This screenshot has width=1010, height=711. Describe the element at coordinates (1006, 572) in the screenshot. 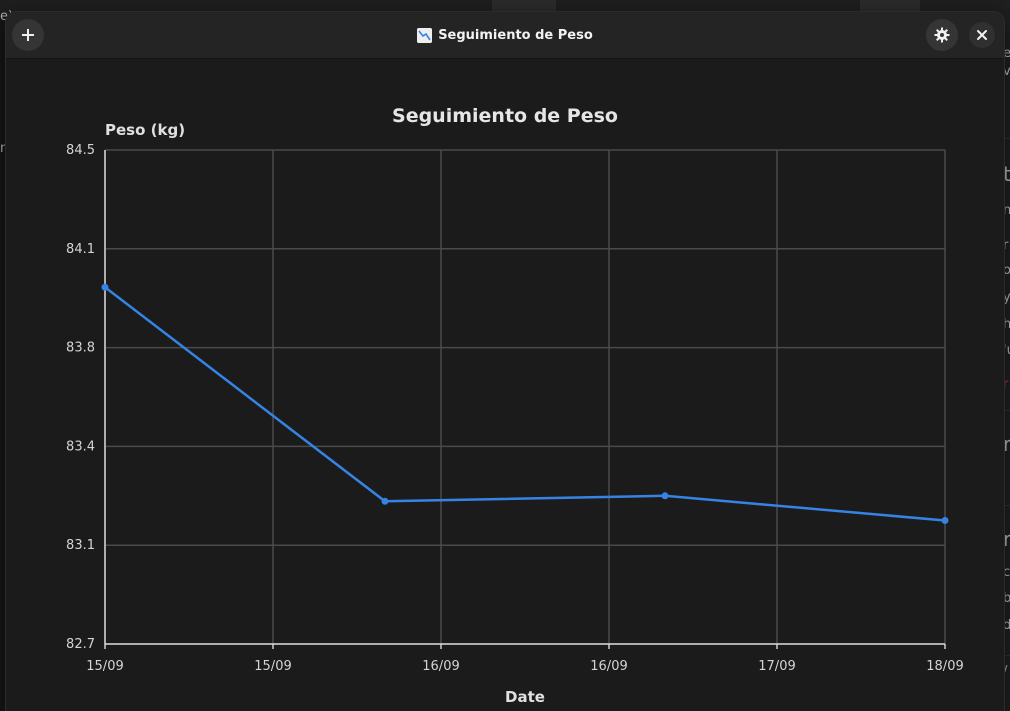

I see `background-text-fragment: c` at that location.